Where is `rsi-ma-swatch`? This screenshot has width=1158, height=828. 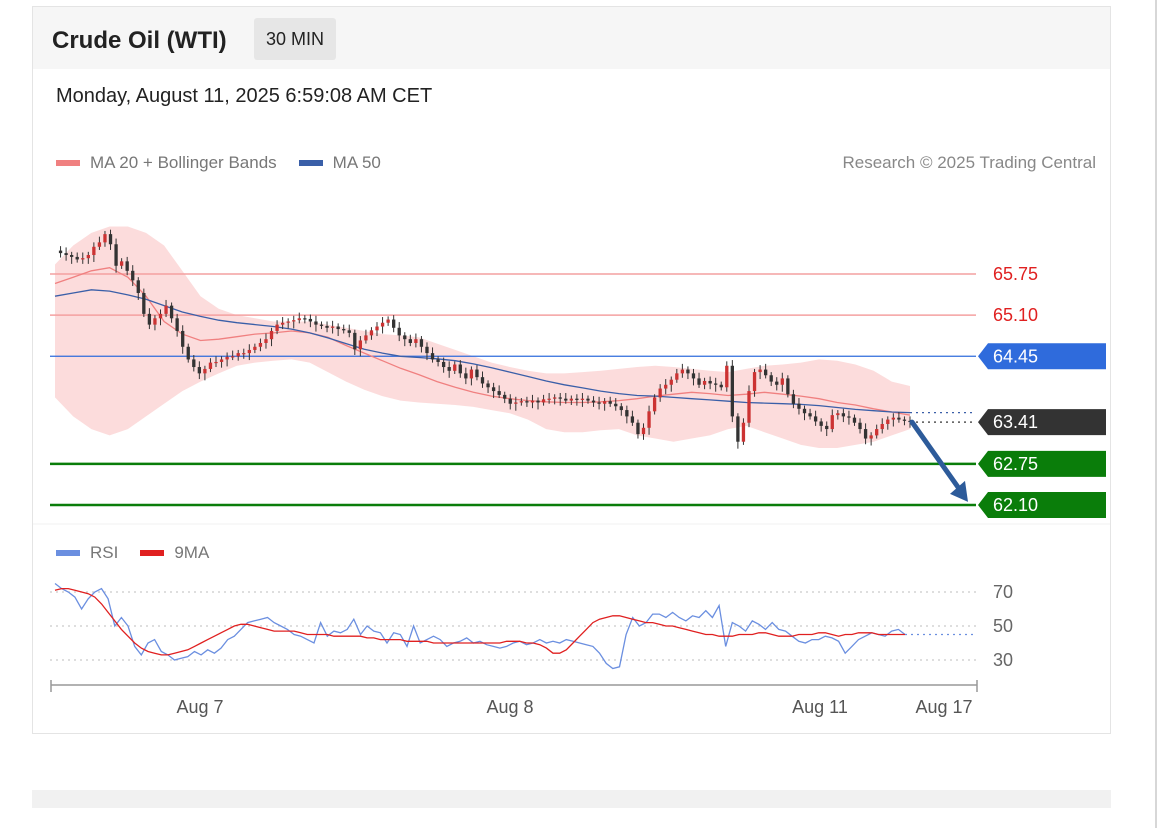 rsi-ma-swatch is located at coordinates (152, 553).